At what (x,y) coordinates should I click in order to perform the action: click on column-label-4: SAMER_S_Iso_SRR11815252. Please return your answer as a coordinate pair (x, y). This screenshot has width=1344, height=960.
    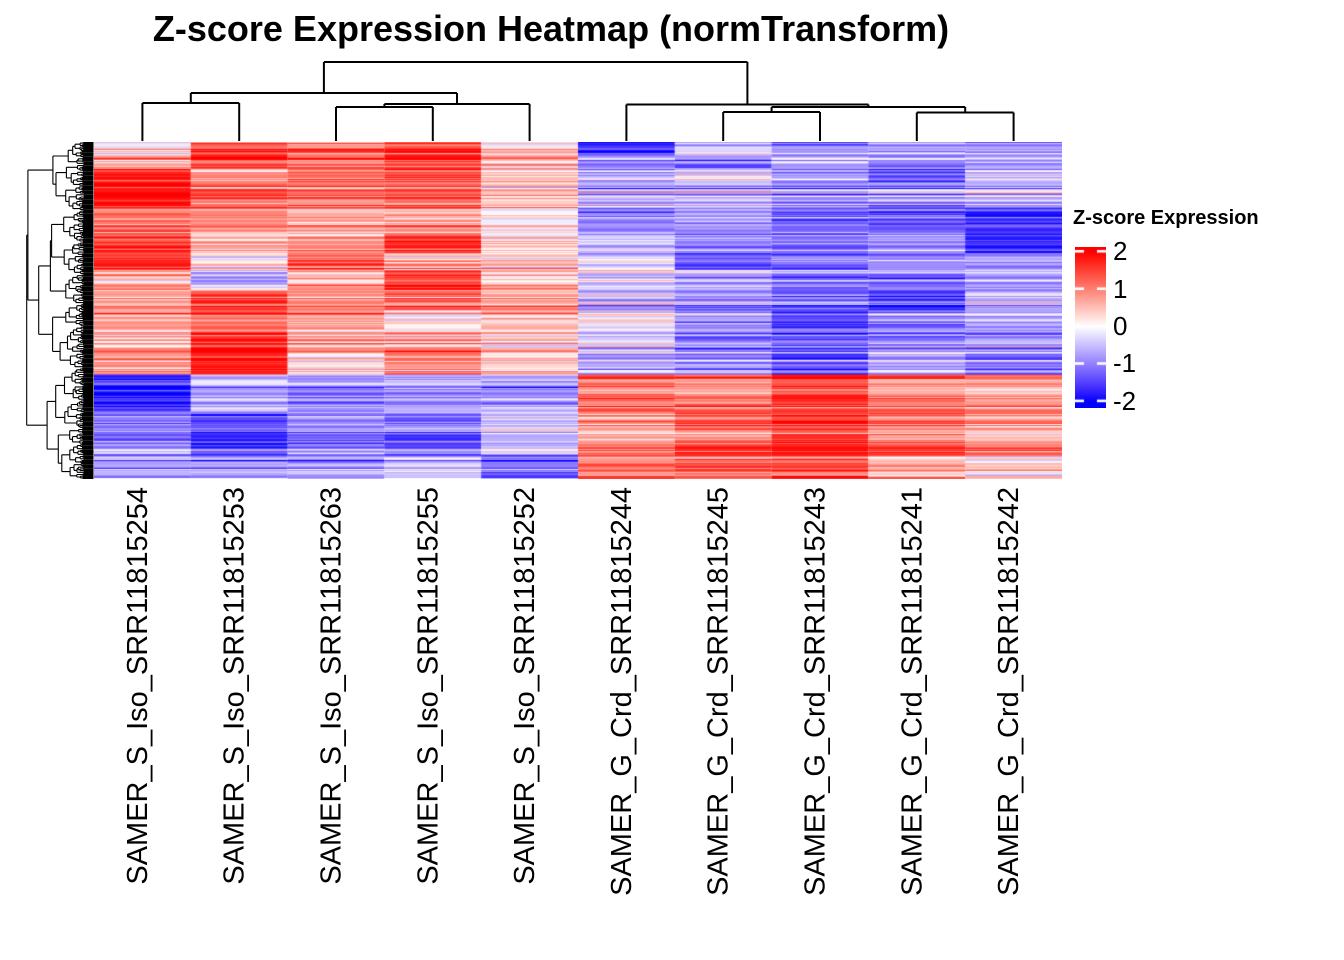
    Looking at the image, I should click on (525, 686).